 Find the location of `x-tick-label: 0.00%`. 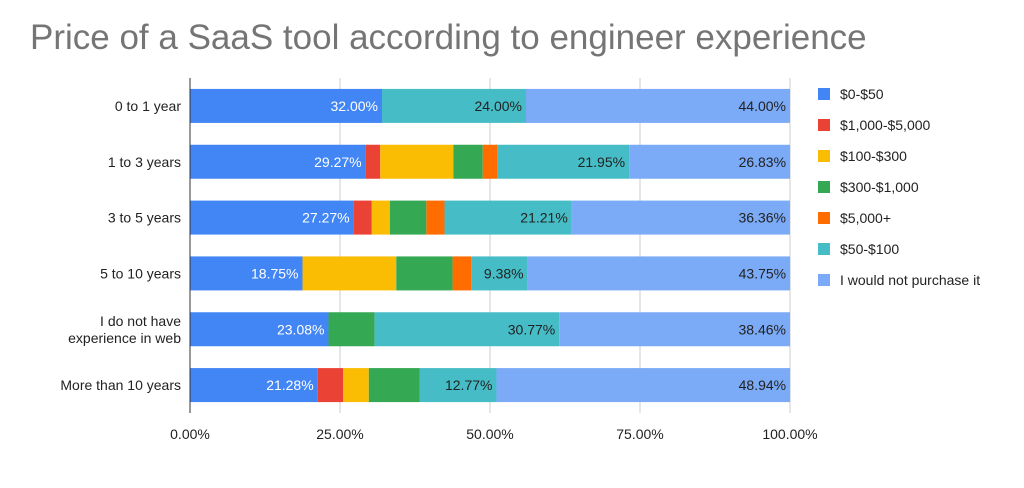

x-tick-label: 0.00% is located at coordinates (190, 434).